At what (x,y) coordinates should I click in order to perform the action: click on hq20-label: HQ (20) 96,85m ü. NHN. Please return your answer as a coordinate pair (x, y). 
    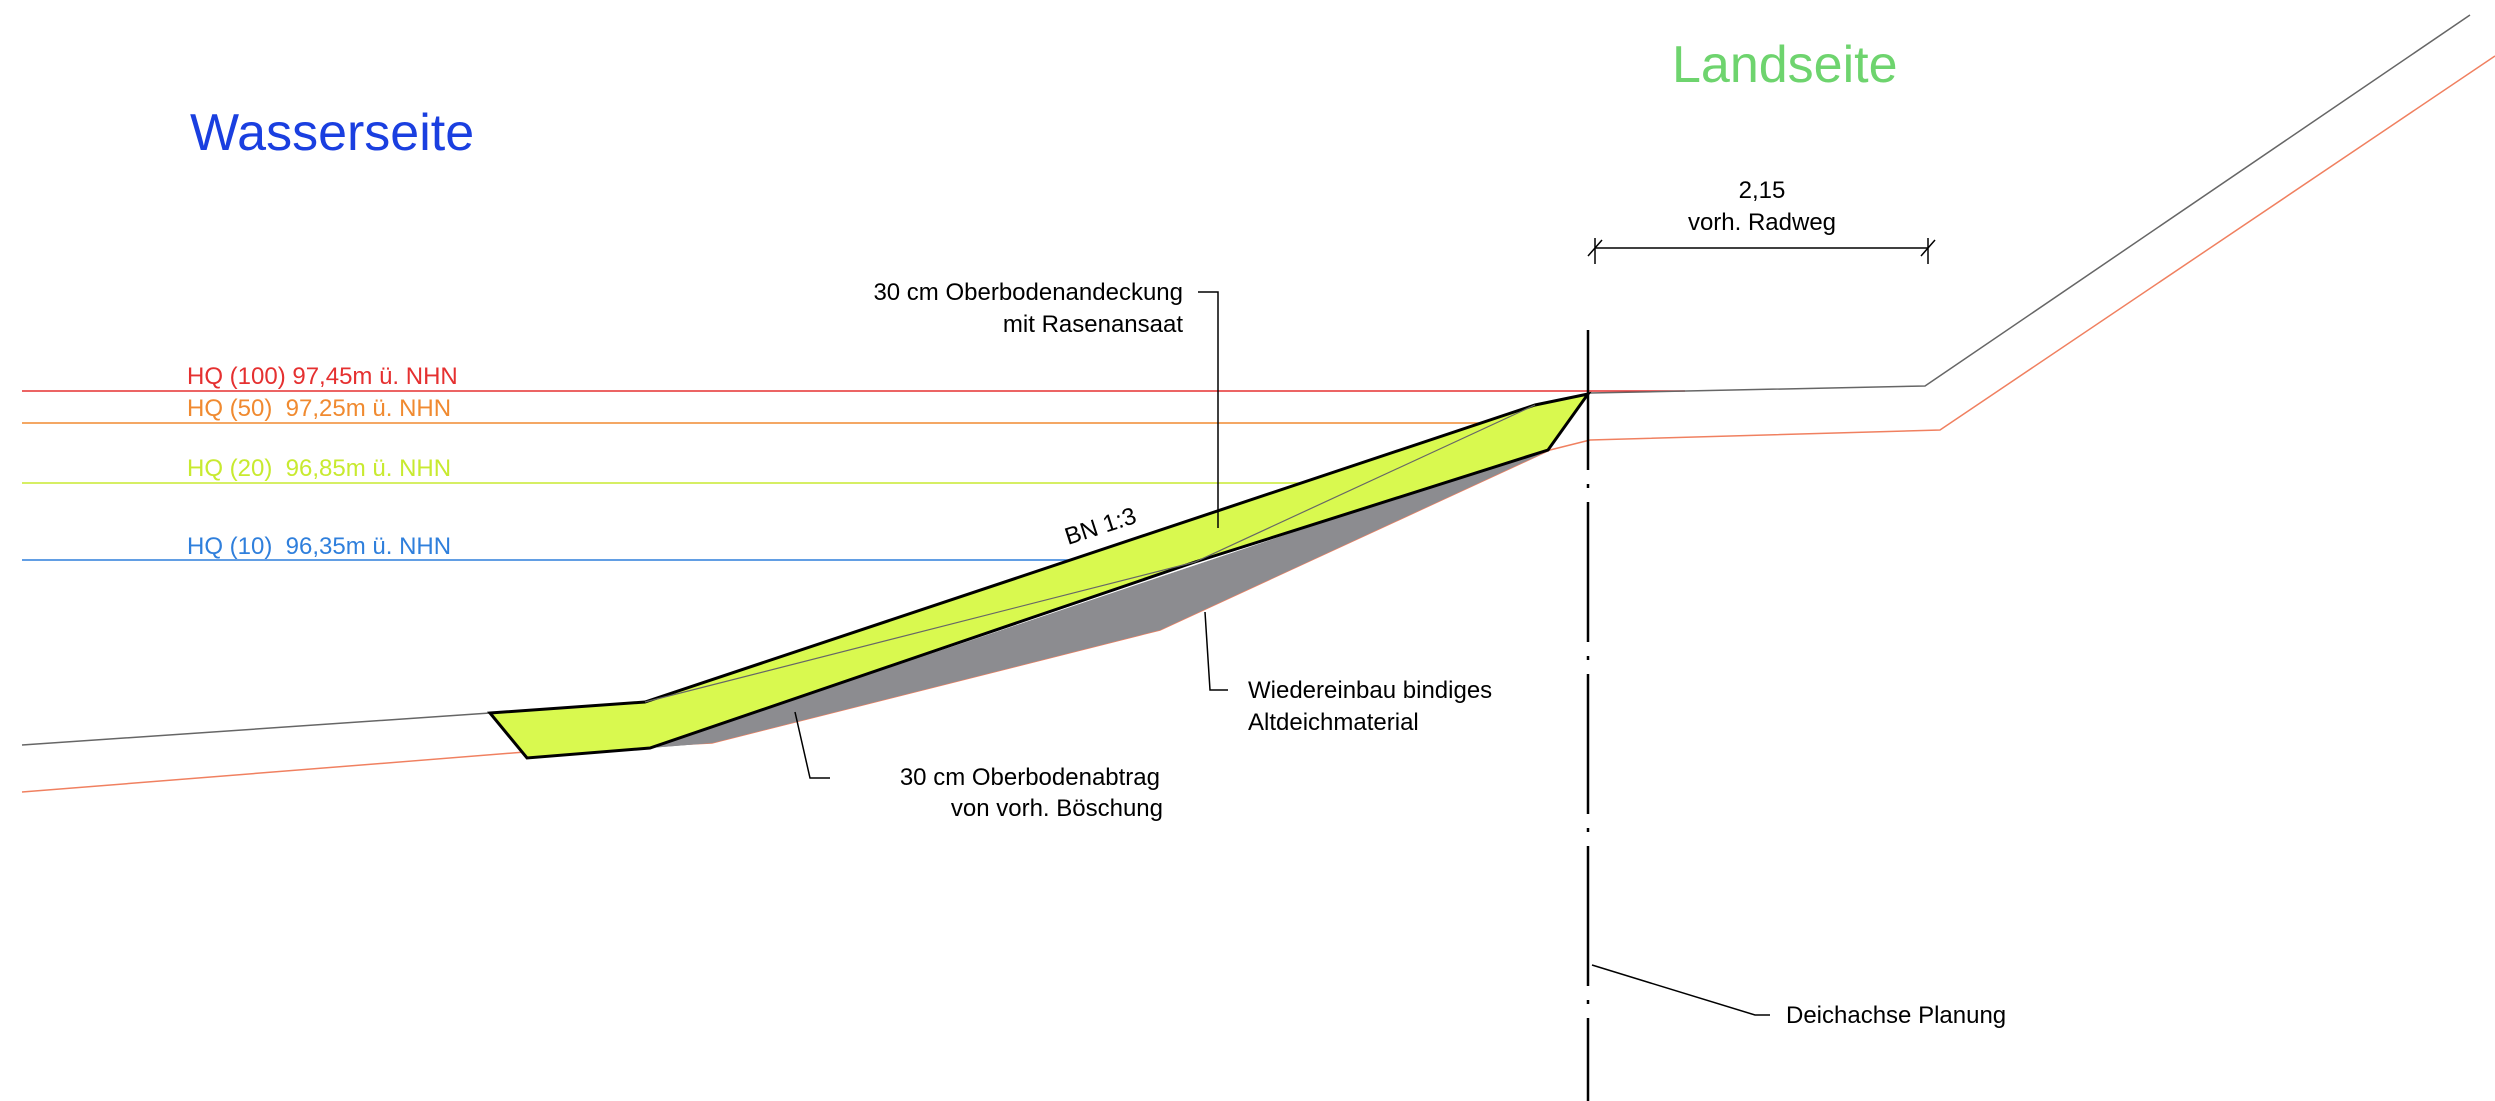
    Looking at the image, I should click on (319, 468).